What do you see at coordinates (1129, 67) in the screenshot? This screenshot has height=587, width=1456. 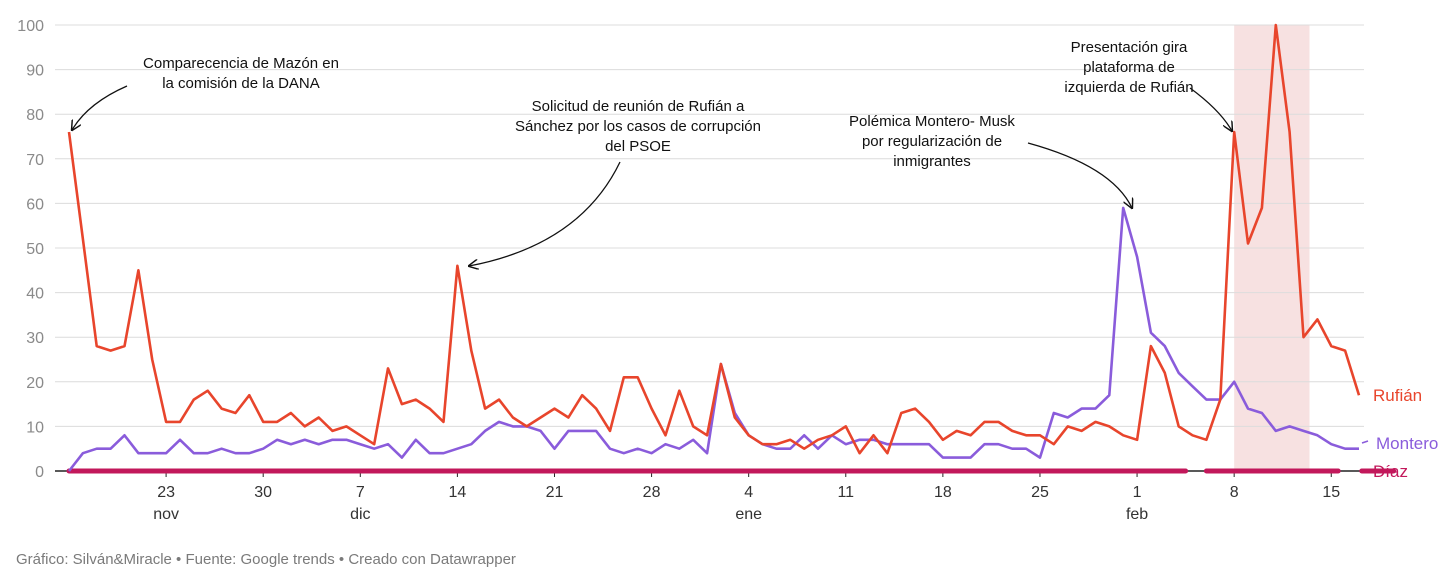 I see `annotation-text: plataforma de` at bounding box center [1129, 67].